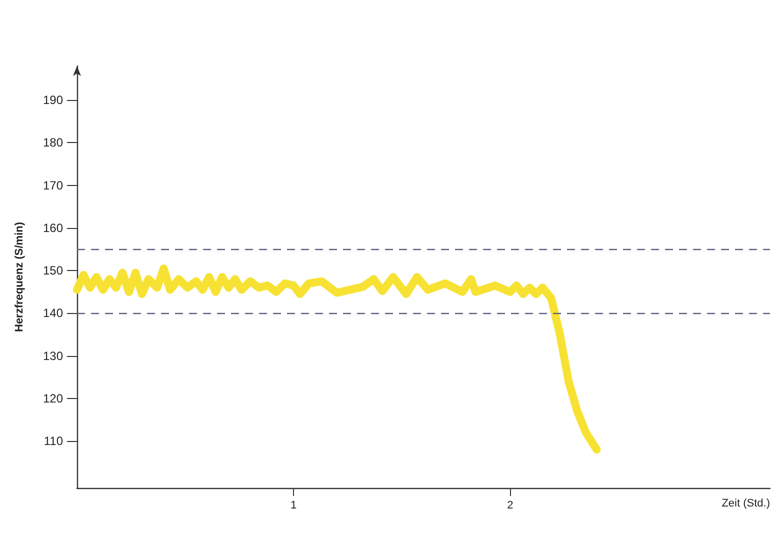 The height and width of the screenshot is (552, 782). Describe the element at coordinates (53, 398) in the screenshot. I see `y-tick-label: 120` at that location.